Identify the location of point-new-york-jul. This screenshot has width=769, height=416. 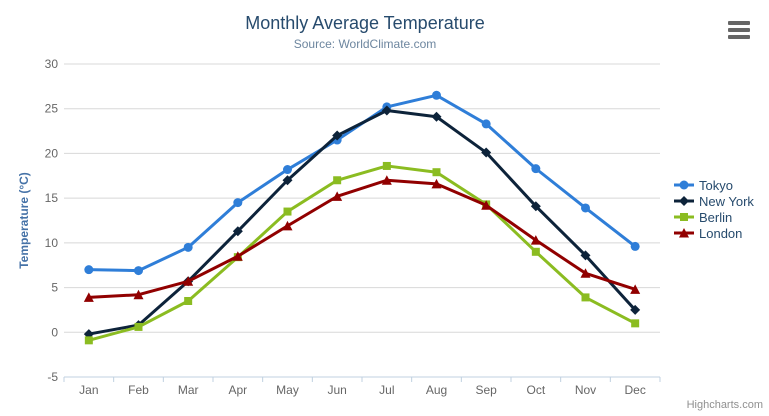
(386, 110).